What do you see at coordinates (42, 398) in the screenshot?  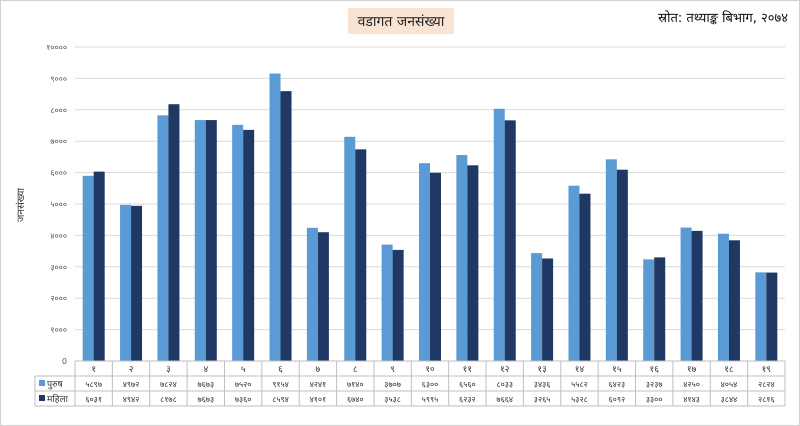 I see `legend-key-female` at bounding box center [42, 398].